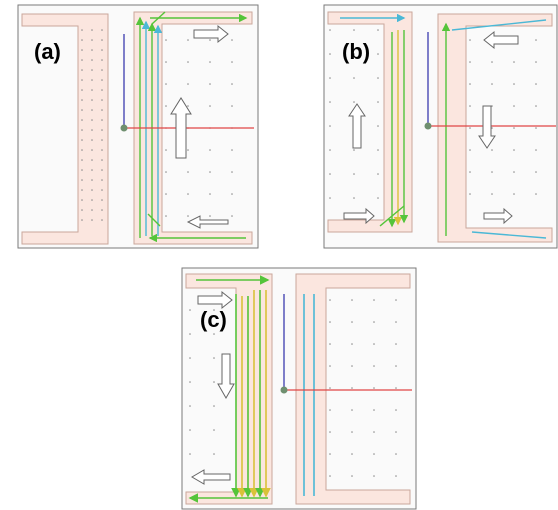 The width and height of the screenshot is (558, 510). What do you see at coordinates (124, 128) in the screenshot?
I see `origin-marker` at bounding box center [124, 128].